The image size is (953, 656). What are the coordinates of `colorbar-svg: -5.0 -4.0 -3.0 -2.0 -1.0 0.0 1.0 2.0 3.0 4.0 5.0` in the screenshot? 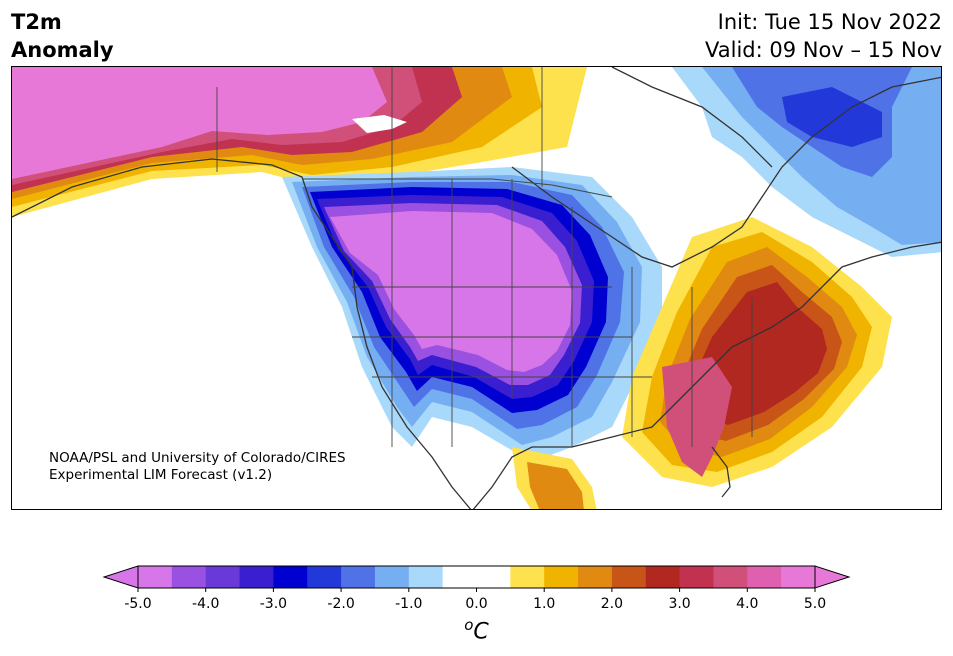 It's located at (476, 588).